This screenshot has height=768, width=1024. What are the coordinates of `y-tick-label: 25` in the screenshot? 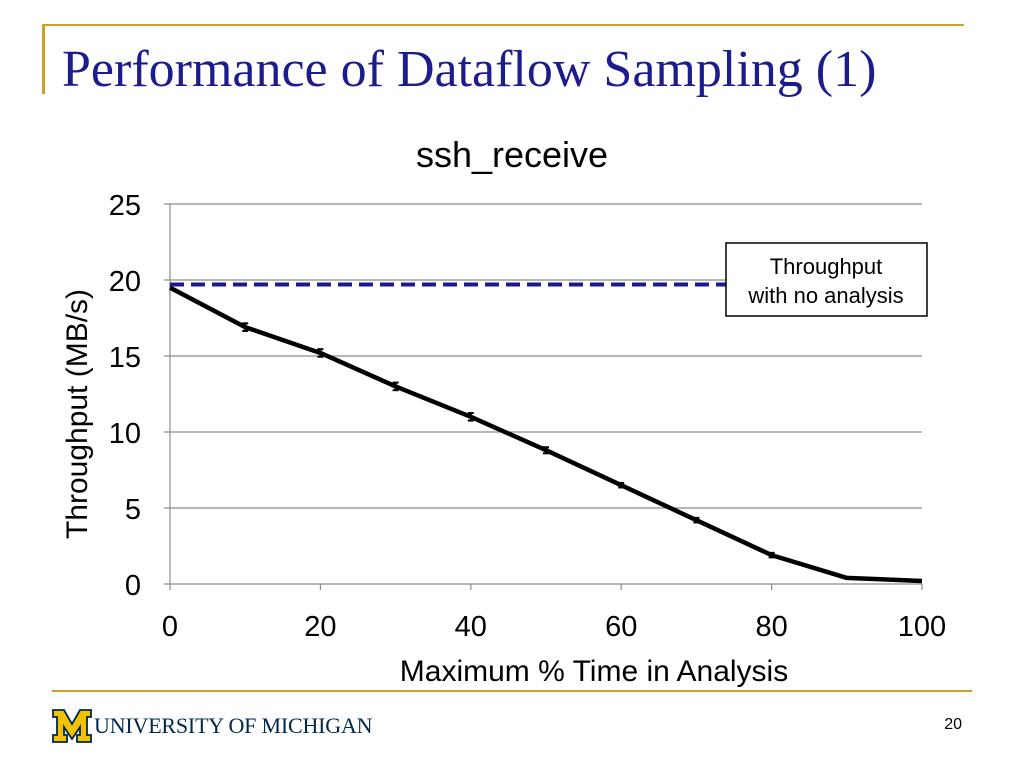 It's located at (125, 206).